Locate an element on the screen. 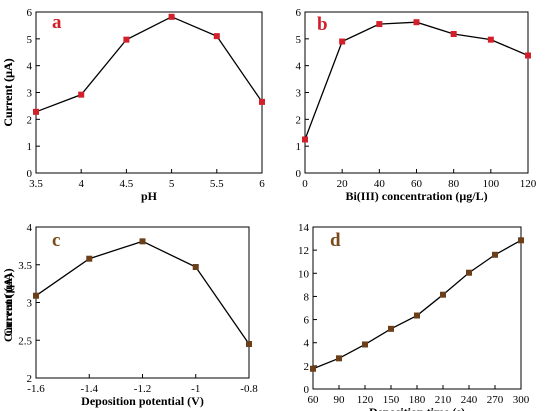 The image size is (550, 411). y-tick-label: 3.5 is located at coordinates (25, 266).